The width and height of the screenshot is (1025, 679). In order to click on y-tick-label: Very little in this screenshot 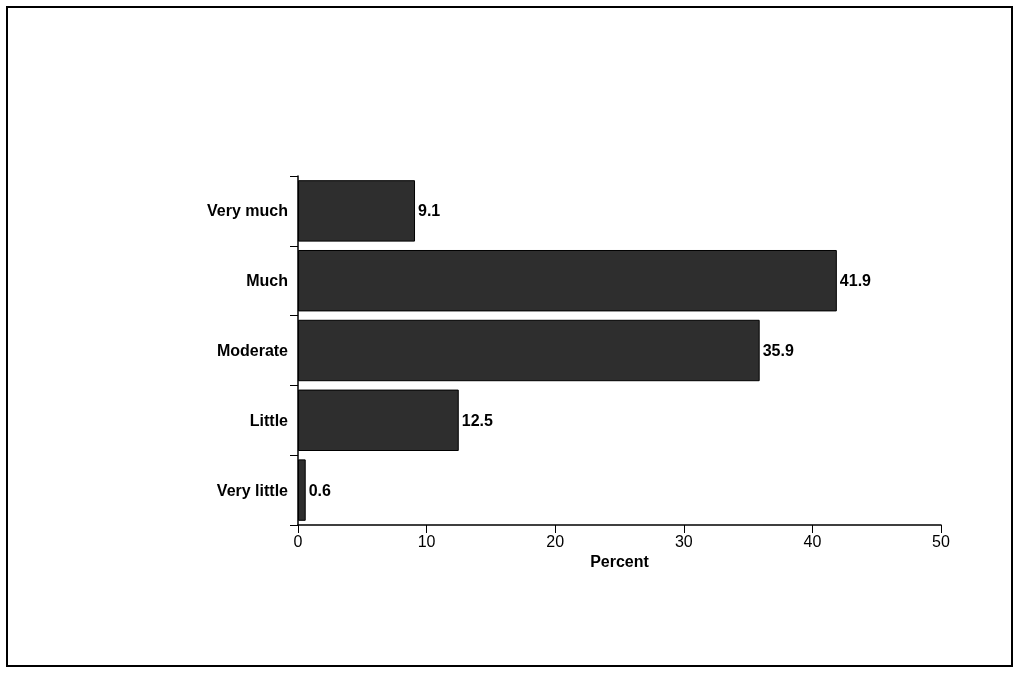, I will do `click(252, 490)`.